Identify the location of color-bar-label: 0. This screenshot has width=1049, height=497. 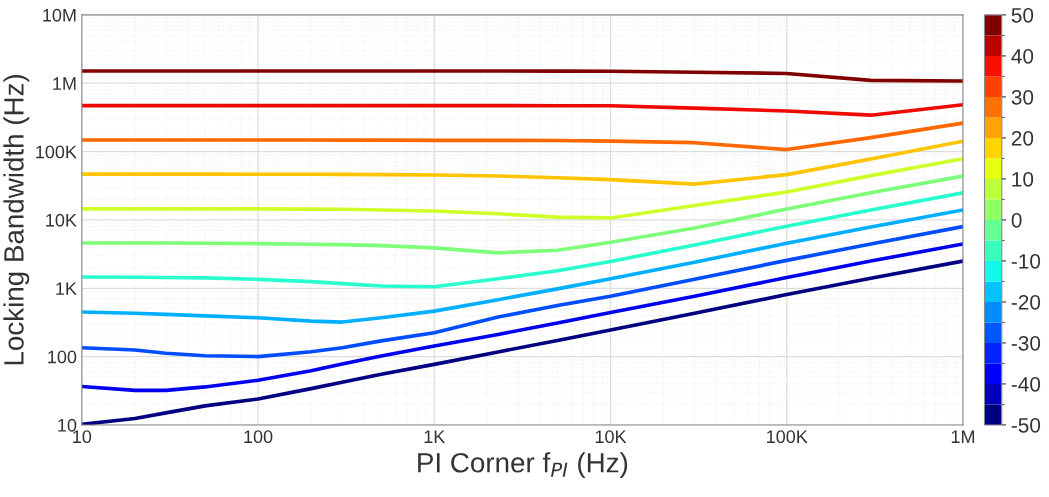
(1016, 220).